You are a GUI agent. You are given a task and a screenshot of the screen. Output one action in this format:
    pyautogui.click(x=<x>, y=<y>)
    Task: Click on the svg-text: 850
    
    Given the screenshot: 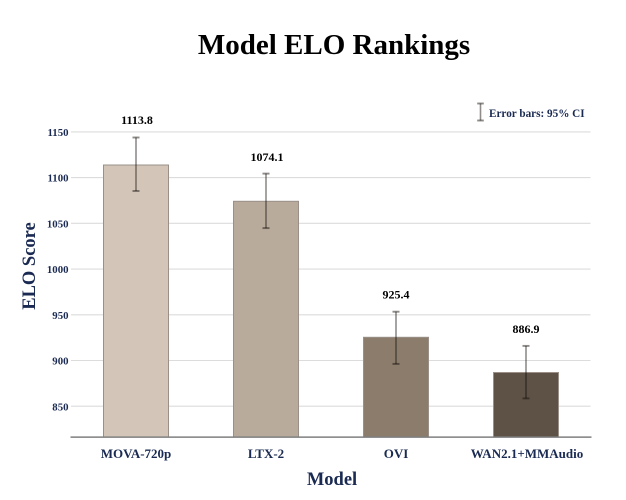 What is the action you would take?
    pyautogui.click(x=60, y=407)
    